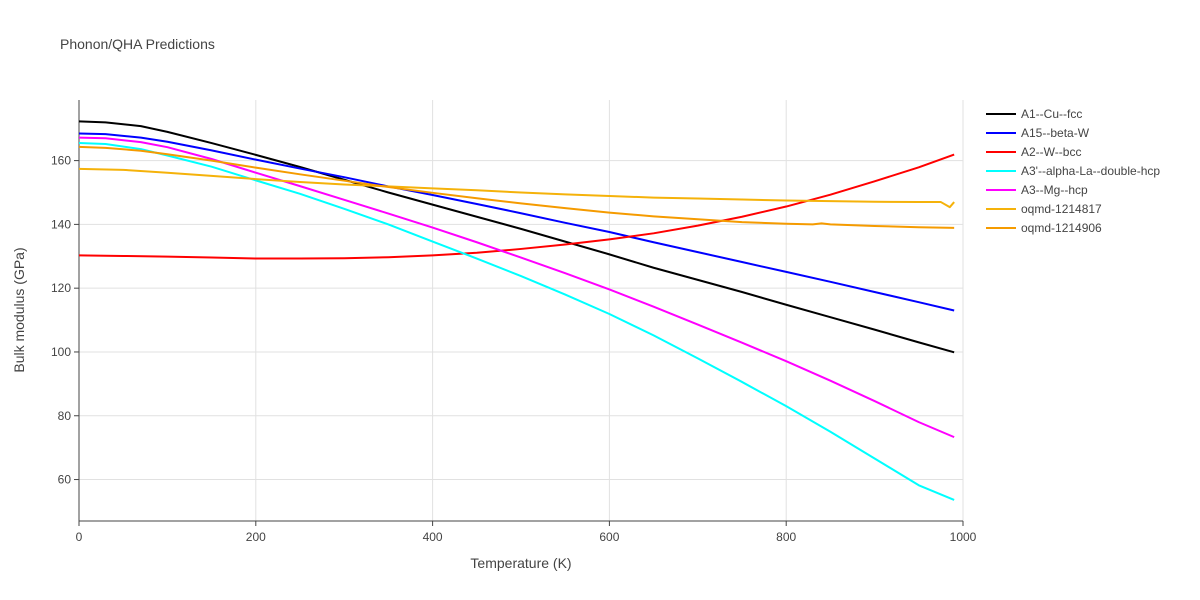  Describe the element at coordinates (520, 563) in the screenshot. I see `x-axis-title: Temperature (K)` at that location.